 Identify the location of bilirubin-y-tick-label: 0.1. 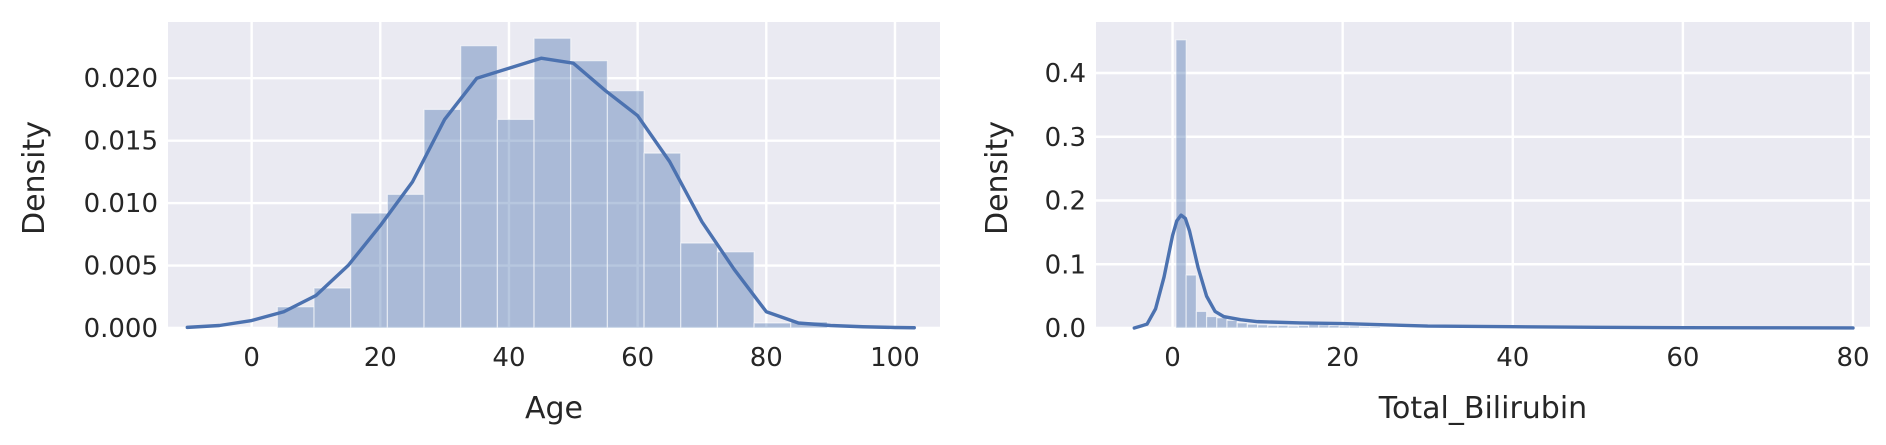
(1065, 265).